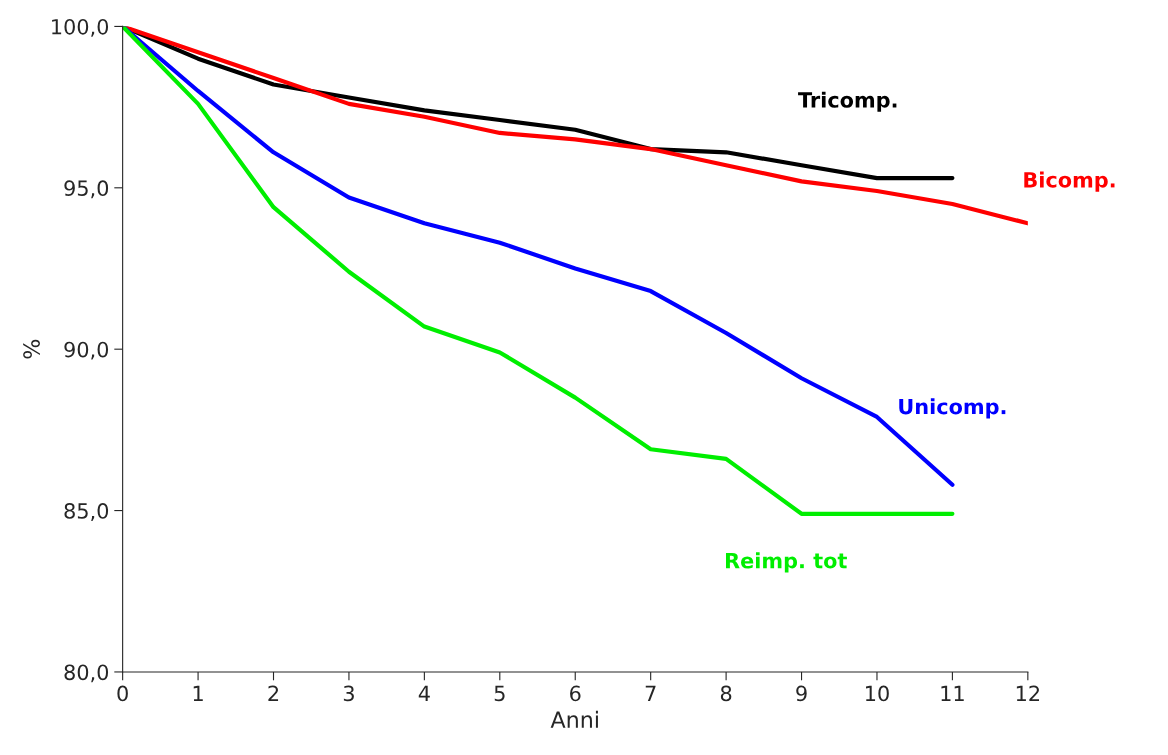 The width and height of the screenshot is (1168, 755). Describe the element at coordinates (86, 189) in the screenshot. I see `y-tick-label: 95,0` at that location.